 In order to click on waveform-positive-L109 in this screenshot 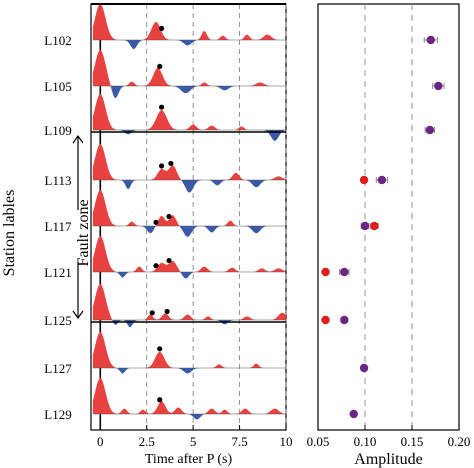, I will do `click(189, 112)`.